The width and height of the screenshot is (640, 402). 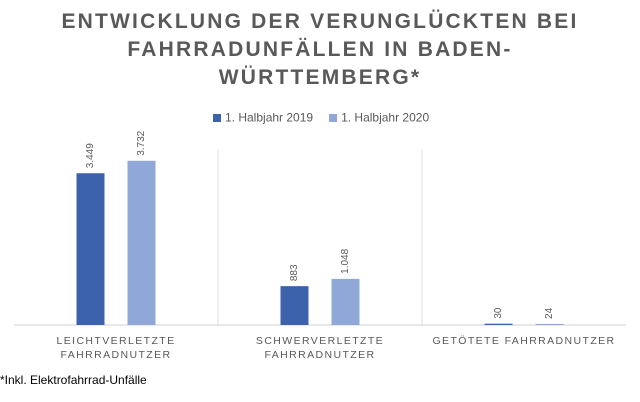 What do you see at coordinates (294, 272) in the screenshot?
I see `value-label: 883` at bounding box center [294, 272].